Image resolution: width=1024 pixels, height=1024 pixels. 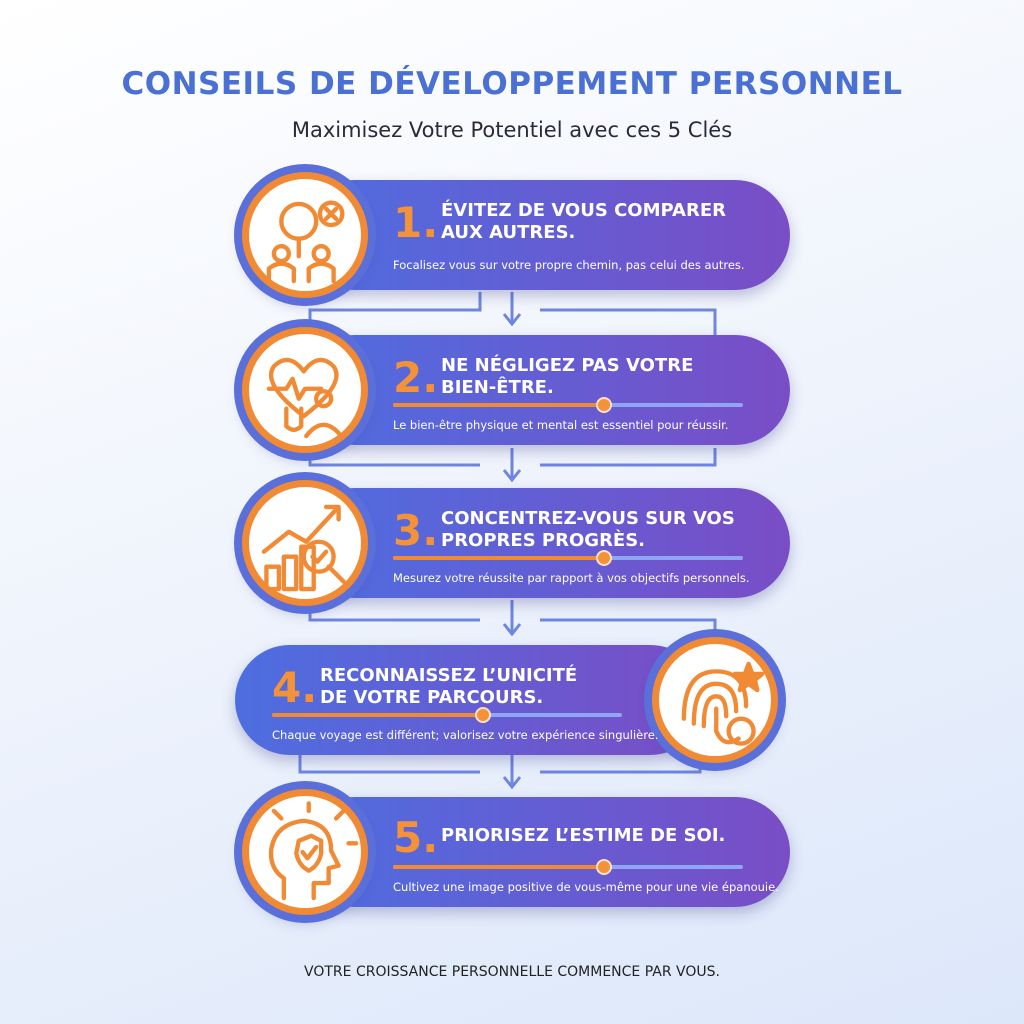 I want to click on item-number: 4., so click(x=295, y=687).